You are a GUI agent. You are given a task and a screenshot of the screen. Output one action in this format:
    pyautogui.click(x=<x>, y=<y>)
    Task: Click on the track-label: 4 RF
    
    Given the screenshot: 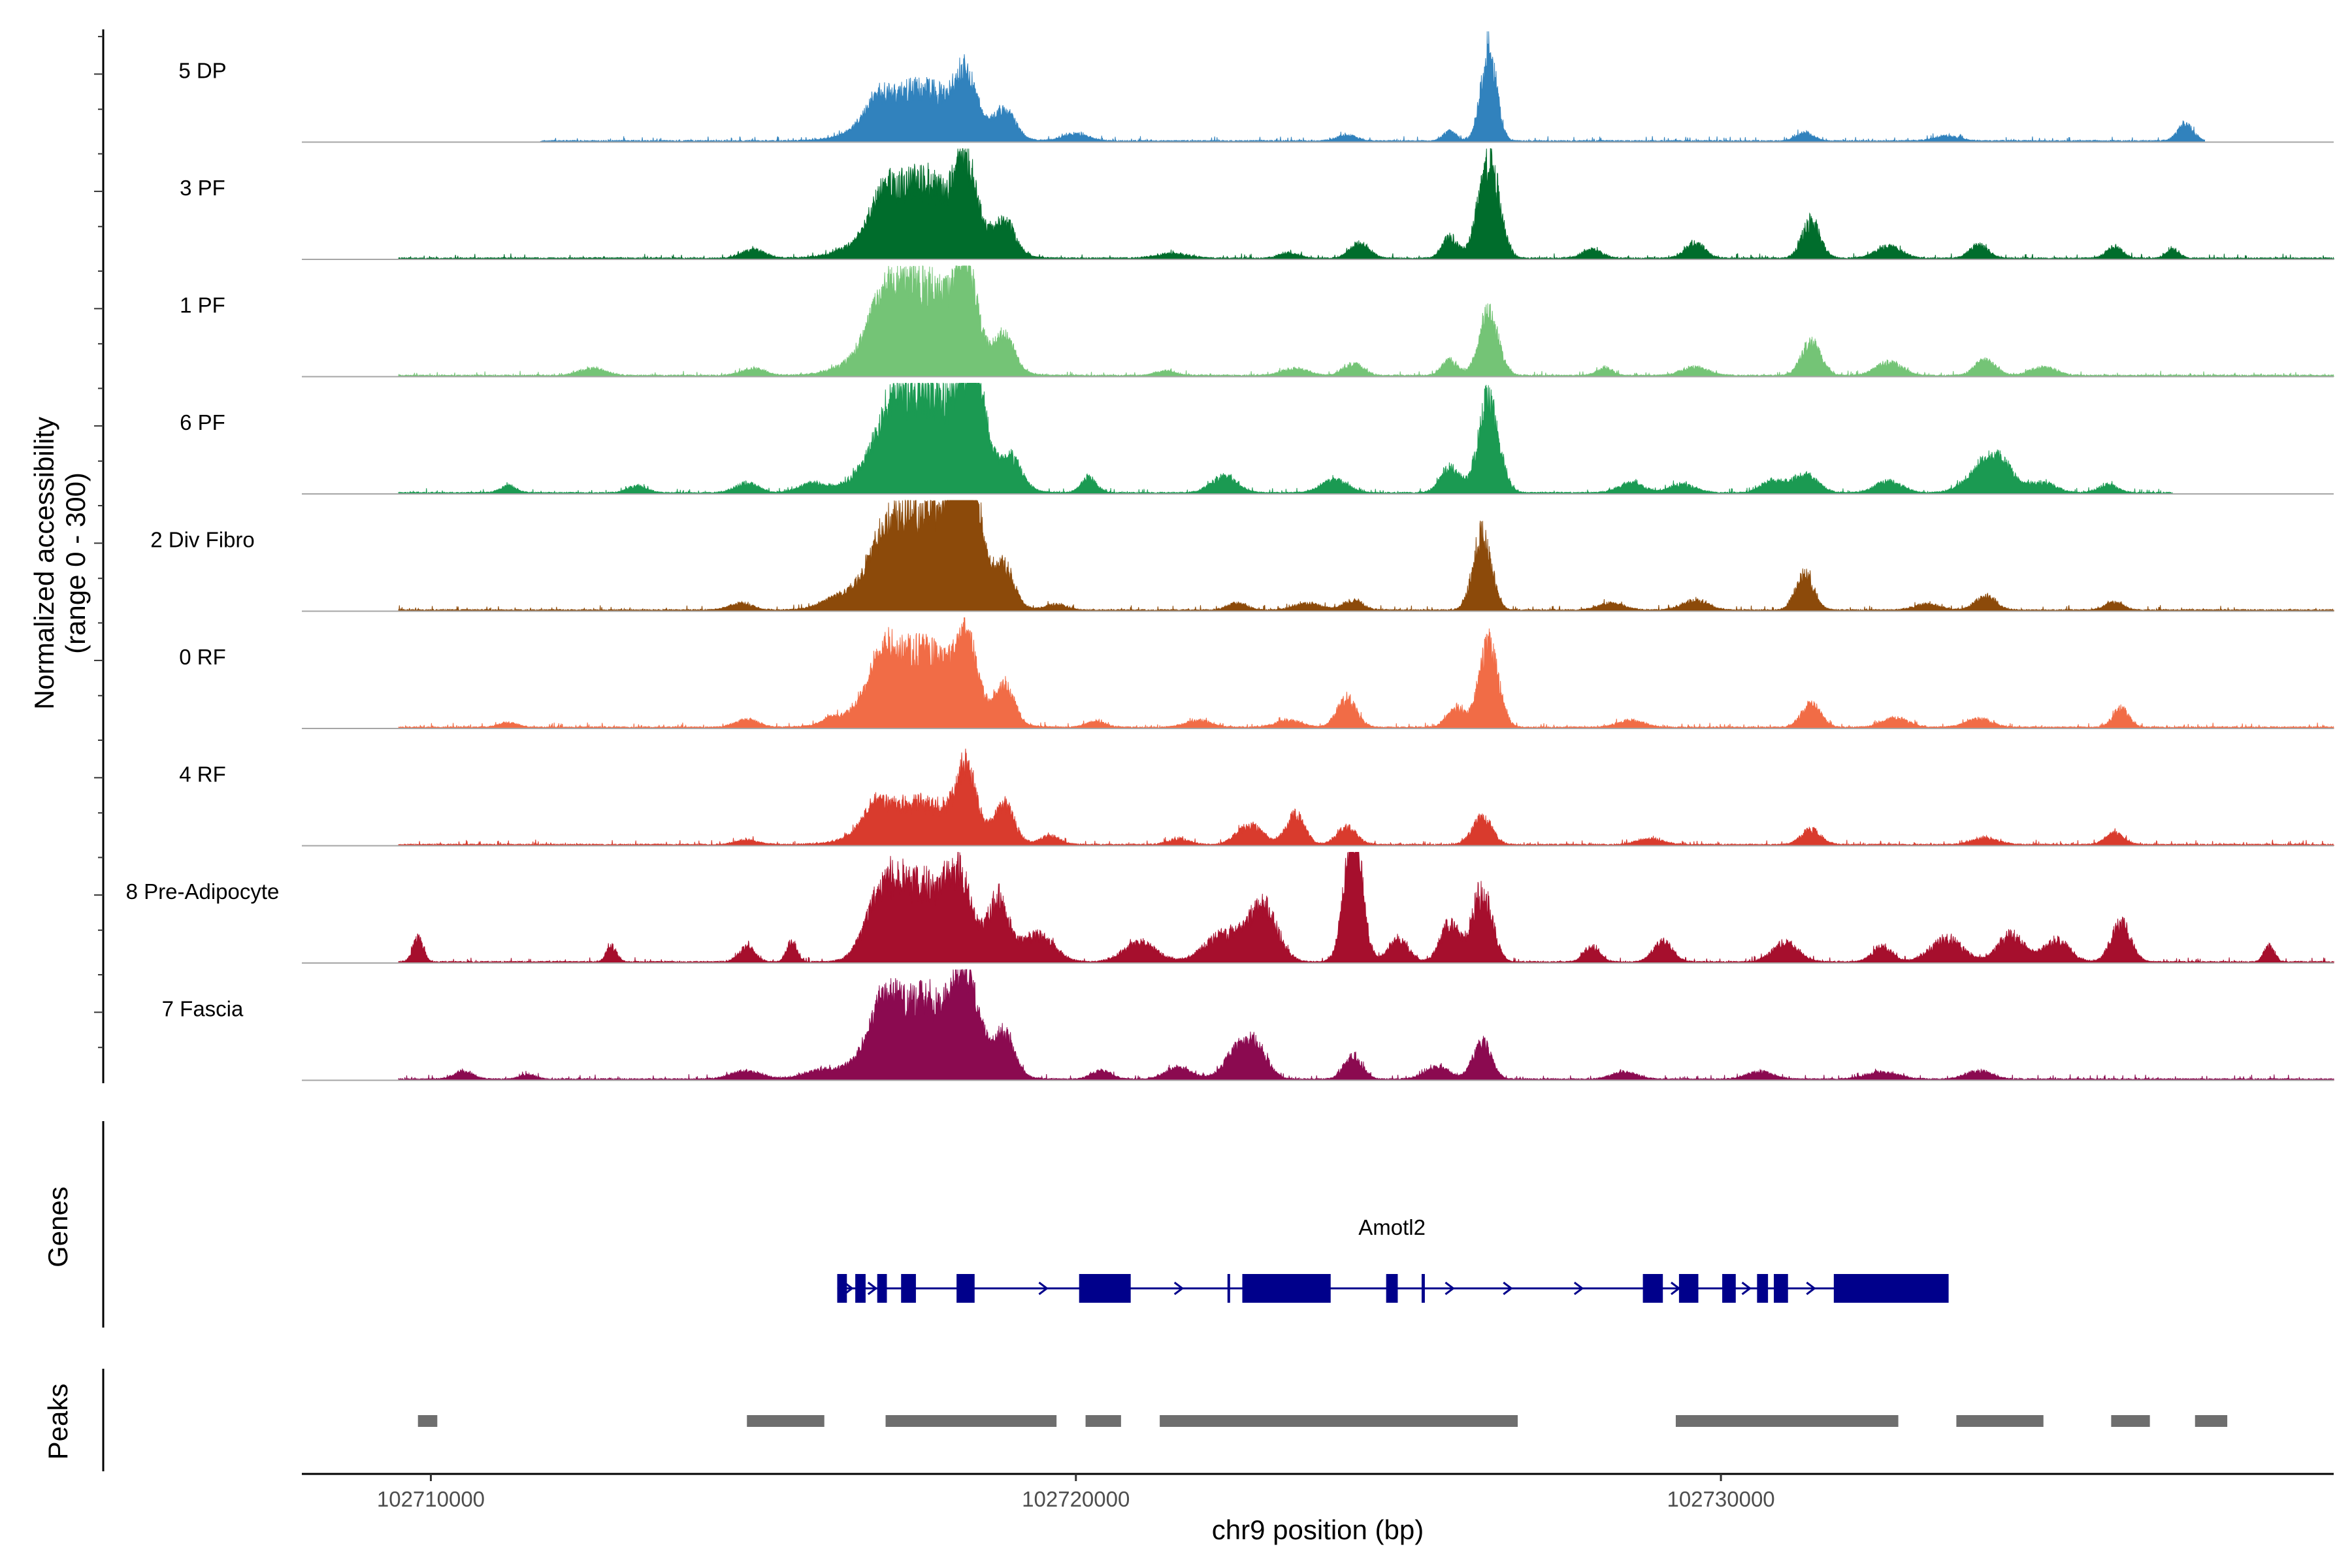 What is the action you would take?
    pyautogui.click(x=202, y=774)
    